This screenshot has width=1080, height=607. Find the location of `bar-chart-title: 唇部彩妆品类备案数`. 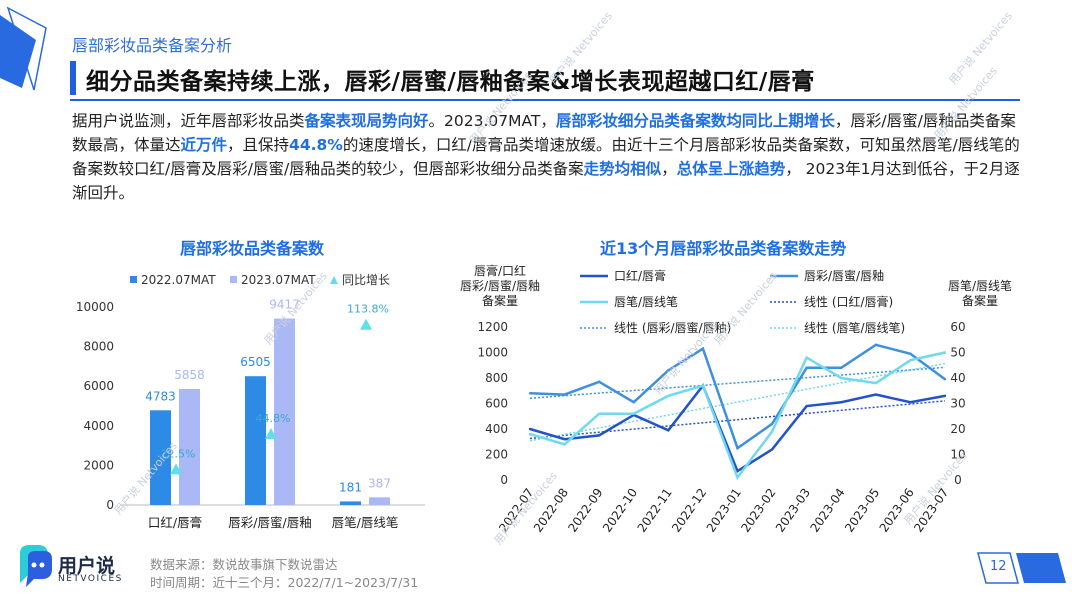

bar-chart-title: 唇部彩妆品类备案数 is located at coordinates (252, 248).